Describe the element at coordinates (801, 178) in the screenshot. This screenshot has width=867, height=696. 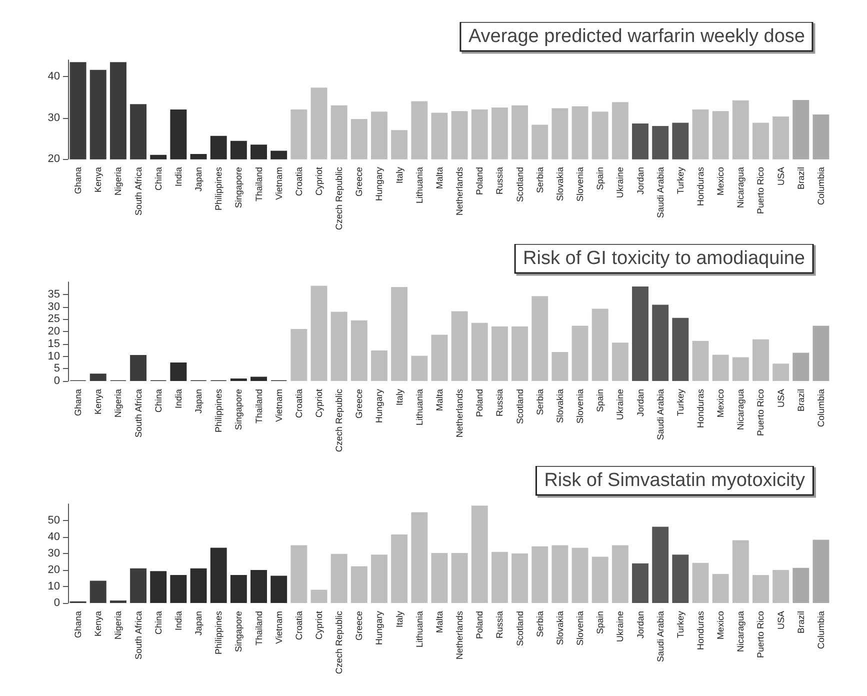
I see `x-tick-label: Brazil` at that location.